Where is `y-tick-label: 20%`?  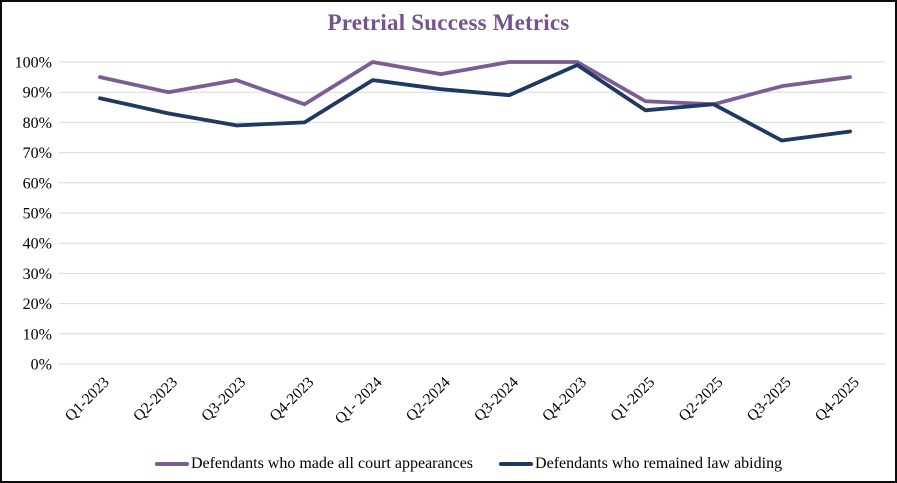 y-tick-label: 20% is located at coordinates (37, 304).